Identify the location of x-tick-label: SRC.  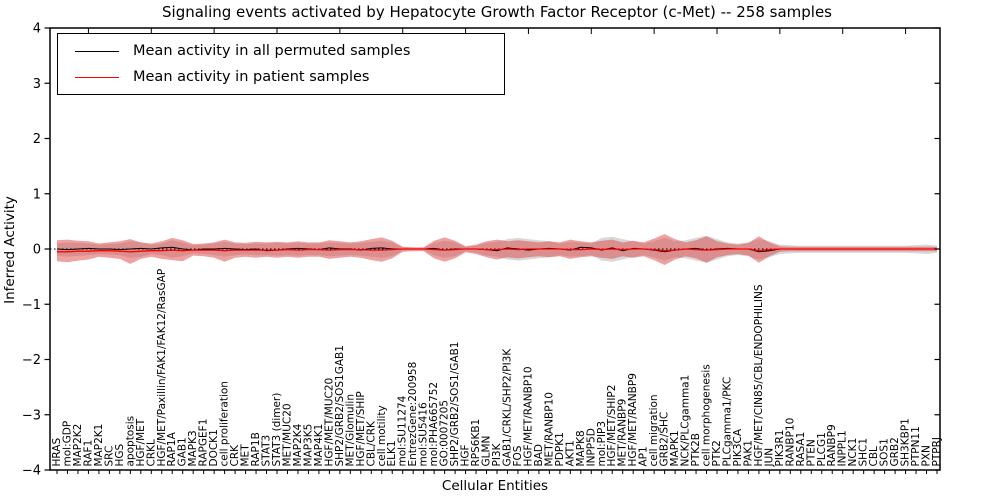
(109, 456).